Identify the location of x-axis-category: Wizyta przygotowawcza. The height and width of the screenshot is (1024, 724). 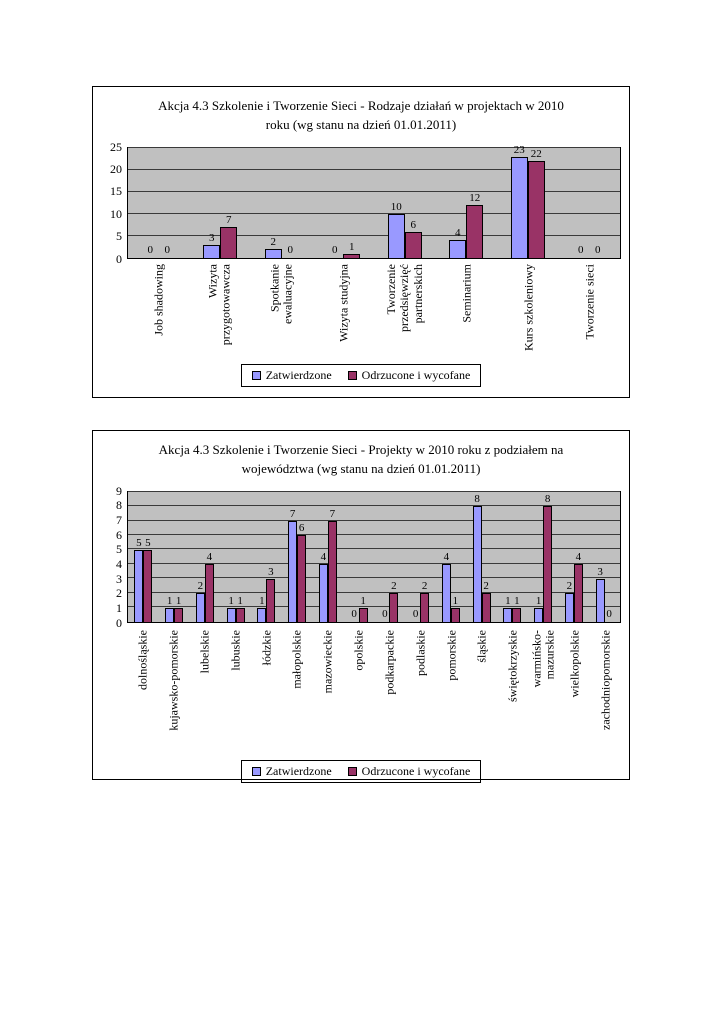
(221, 308).